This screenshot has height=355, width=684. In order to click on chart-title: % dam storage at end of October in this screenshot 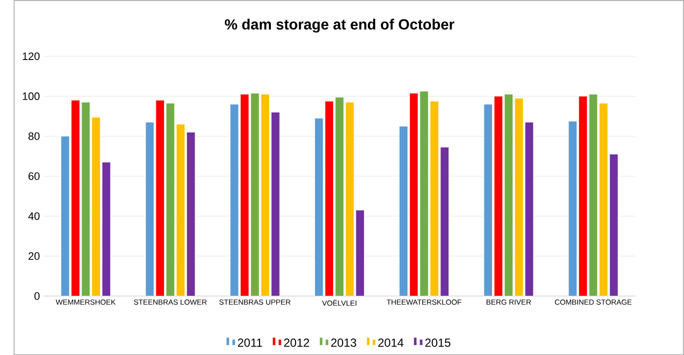, I will do `click(339, 25)`.